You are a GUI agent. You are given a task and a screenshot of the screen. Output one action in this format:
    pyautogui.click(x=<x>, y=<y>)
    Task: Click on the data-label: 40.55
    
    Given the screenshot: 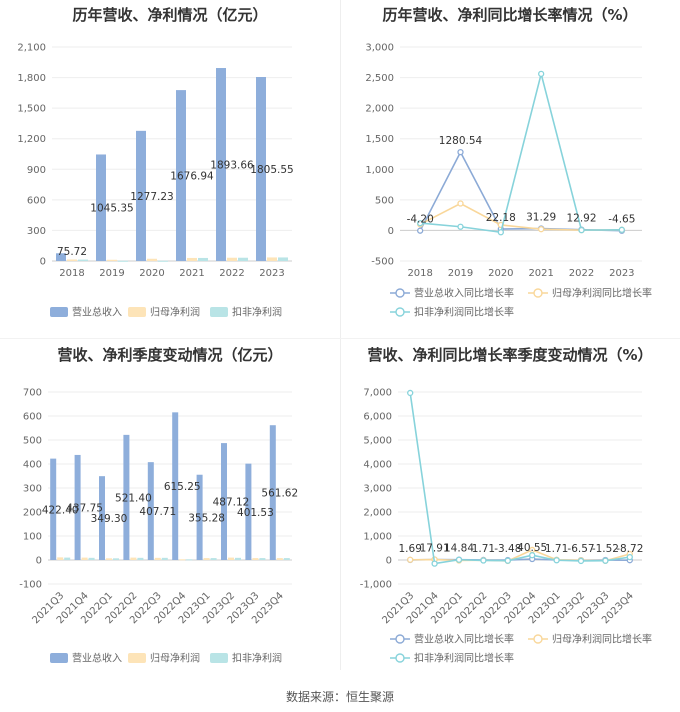 What is the action you would take?
    pyautogui.click(x=532, y=548)
    